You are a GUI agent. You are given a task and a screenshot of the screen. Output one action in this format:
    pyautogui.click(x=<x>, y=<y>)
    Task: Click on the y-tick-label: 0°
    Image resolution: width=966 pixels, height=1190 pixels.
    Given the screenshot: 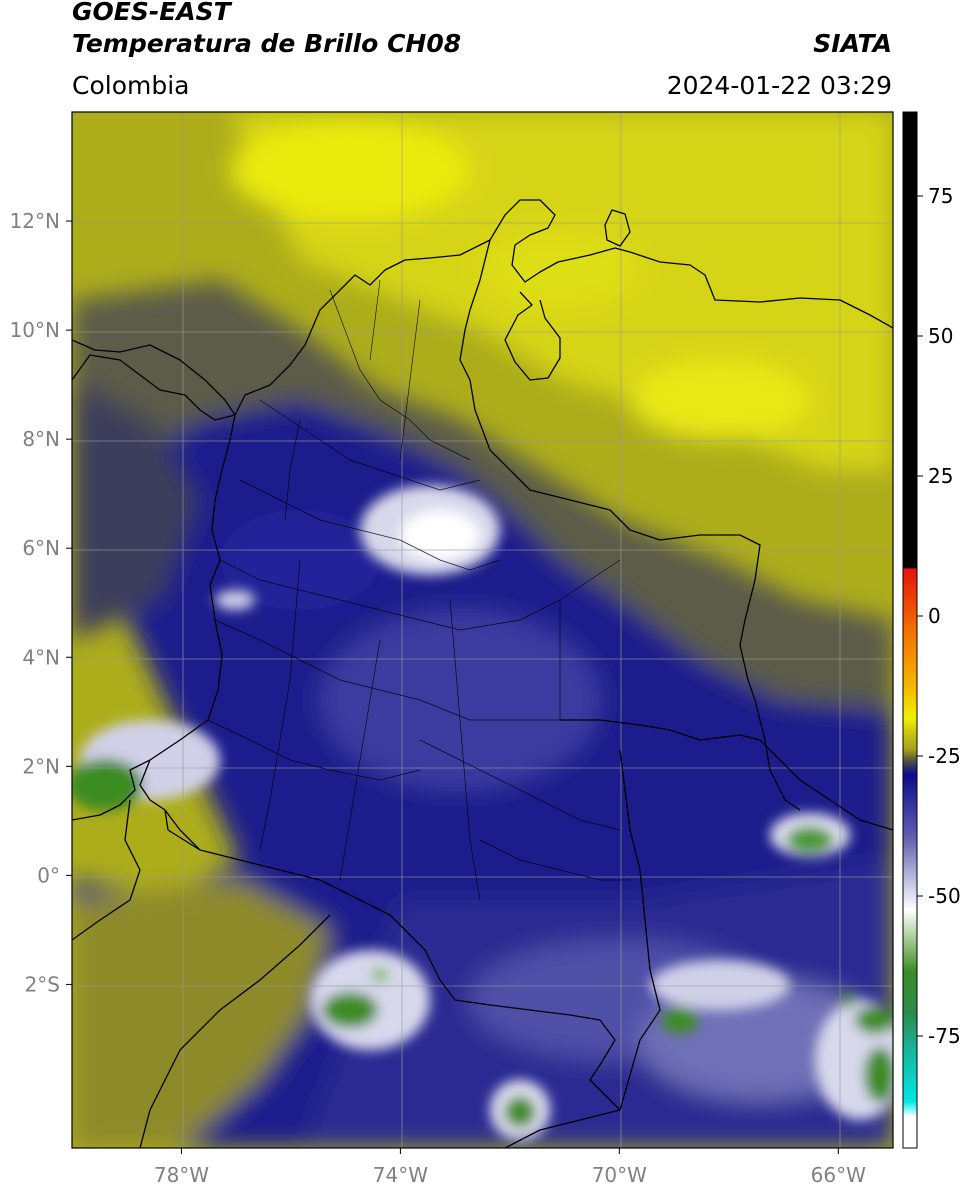 What is the action you would take?
    pyautogui.click(x=48, y=875)
    